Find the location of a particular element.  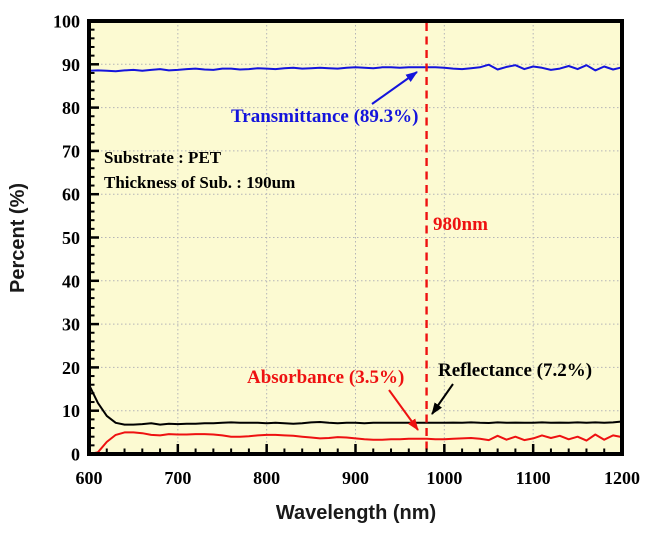

x-tick-label: 700 is located at coordinates (177, 478).